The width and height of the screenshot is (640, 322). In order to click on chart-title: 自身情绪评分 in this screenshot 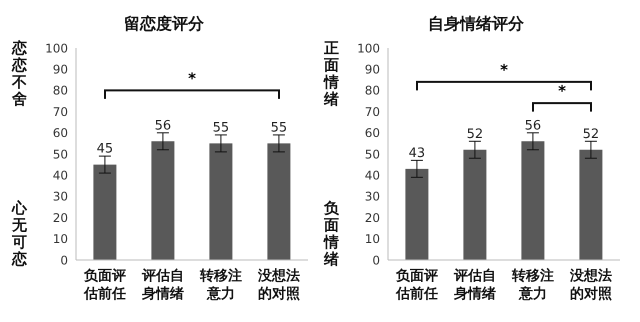, I will do `click(476, 24)`.